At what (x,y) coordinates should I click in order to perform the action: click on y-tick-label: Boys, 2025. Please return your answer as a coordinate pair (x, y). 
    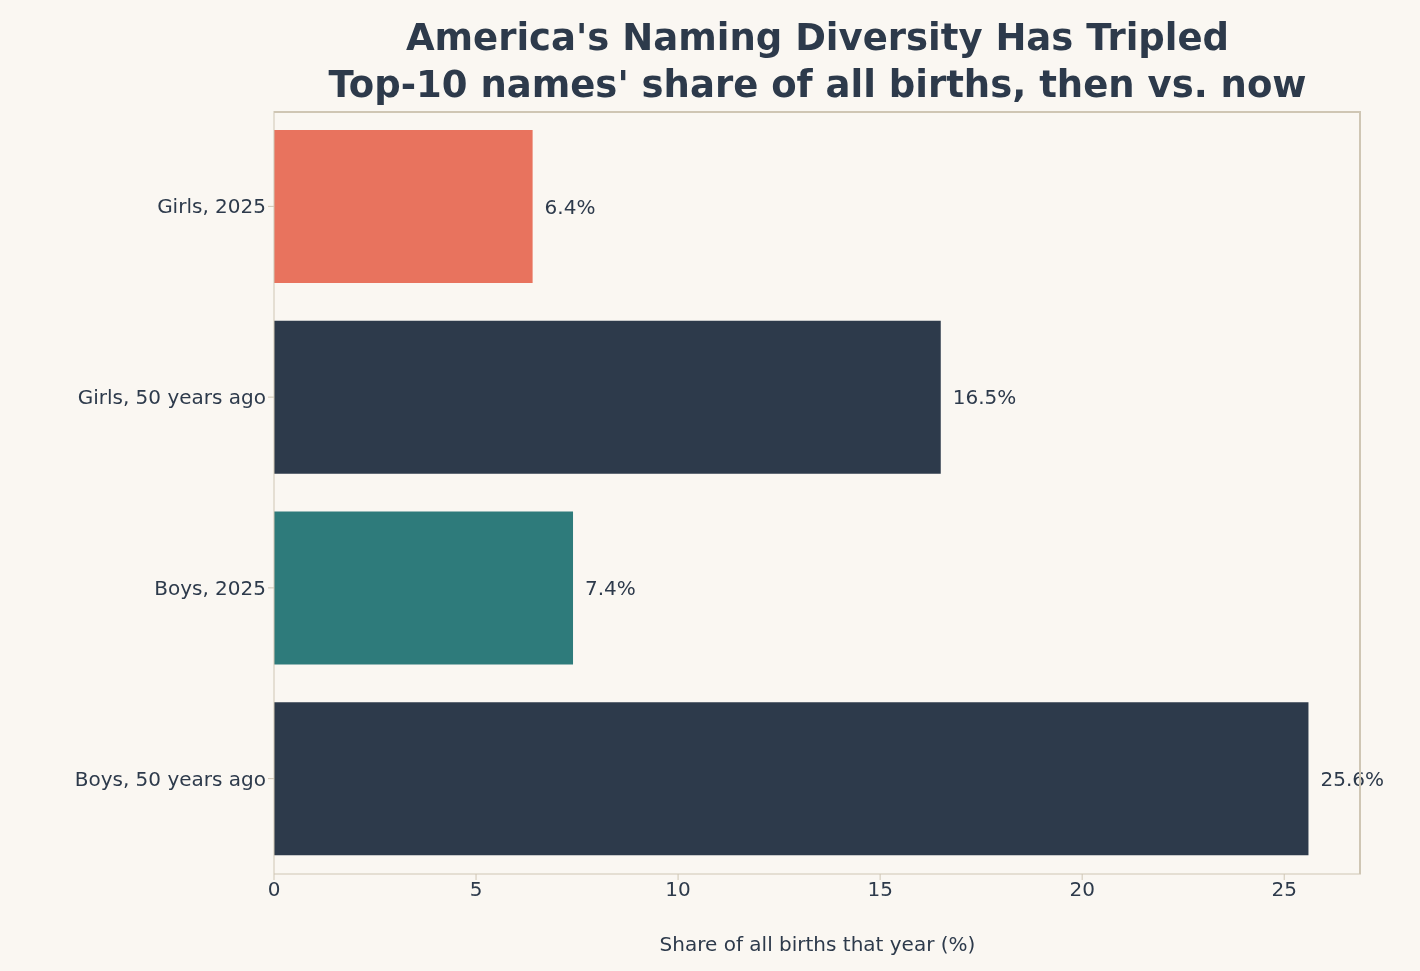
    Looking at the image, I should click on (210, 587).